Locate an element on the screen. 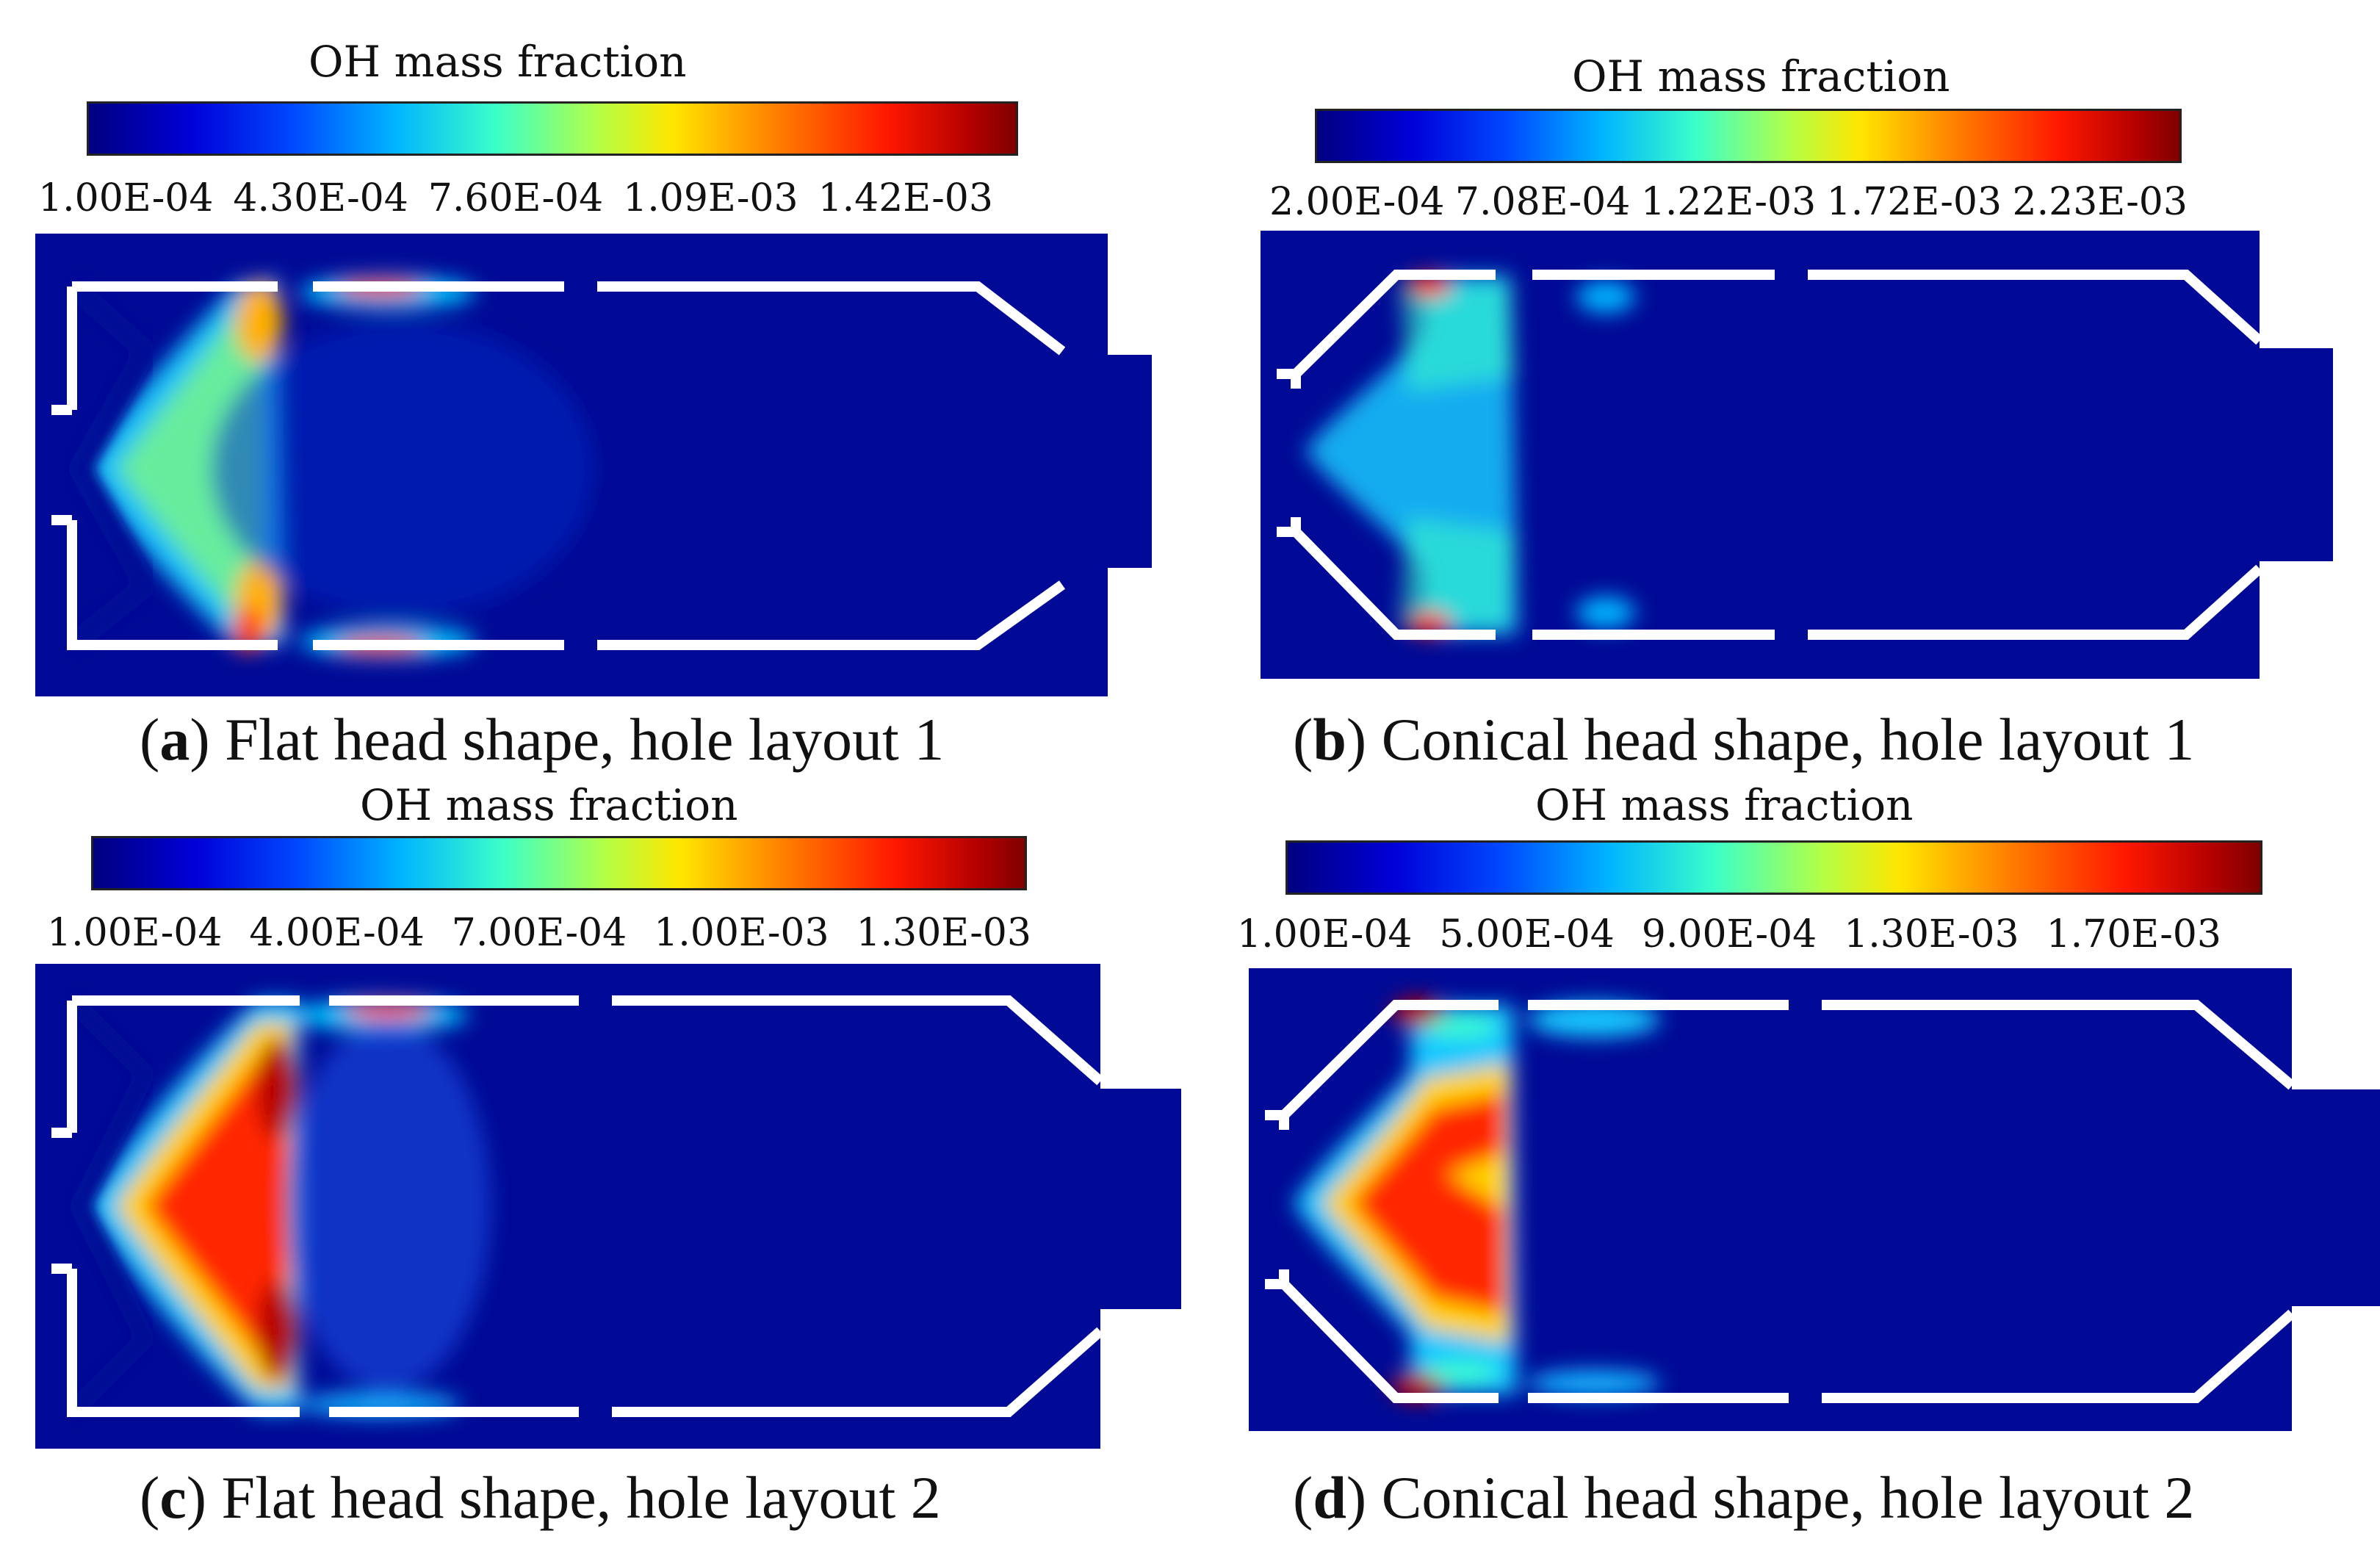 The width and height of the screenshot is (2380, 1564). tick-label: 4.30E-04 is located at coordinates (320, 198).